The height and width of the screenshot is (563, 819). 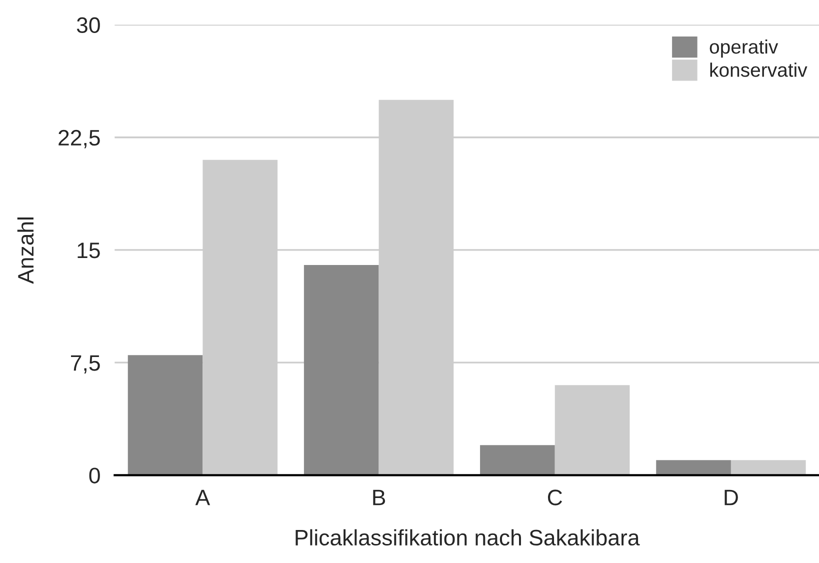 I want to click on x-tick-label: C, so click(x=555, y=498).